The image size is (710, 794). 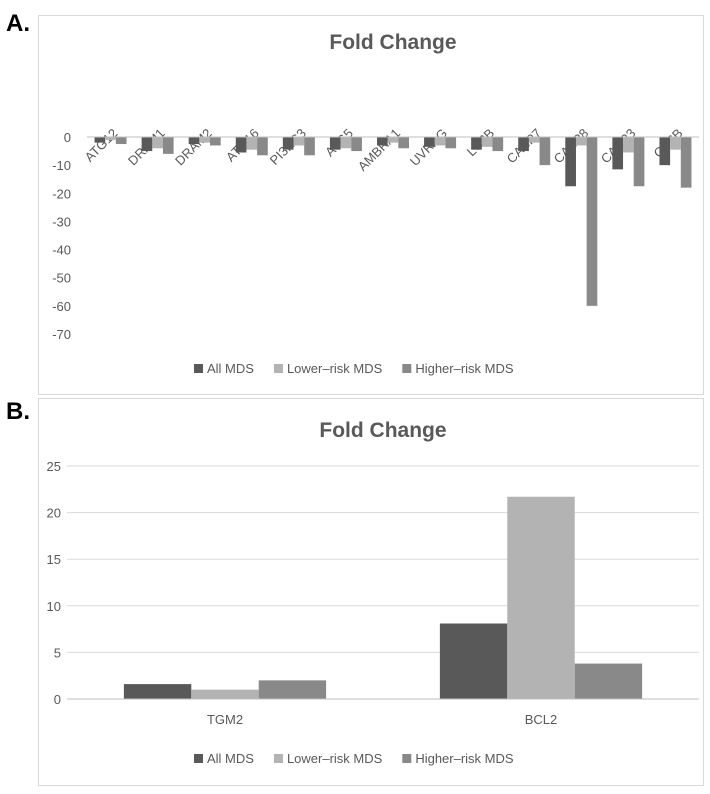 I want to click on y-tick-label: -20, so click(x=61, y=193).